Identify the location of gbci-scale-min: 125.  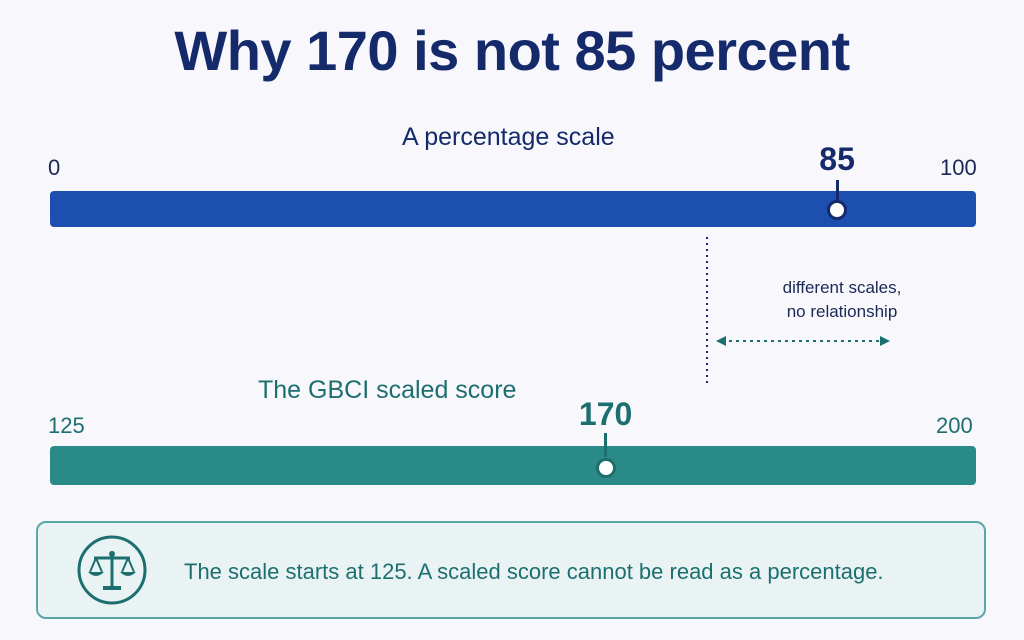
(66, 425).